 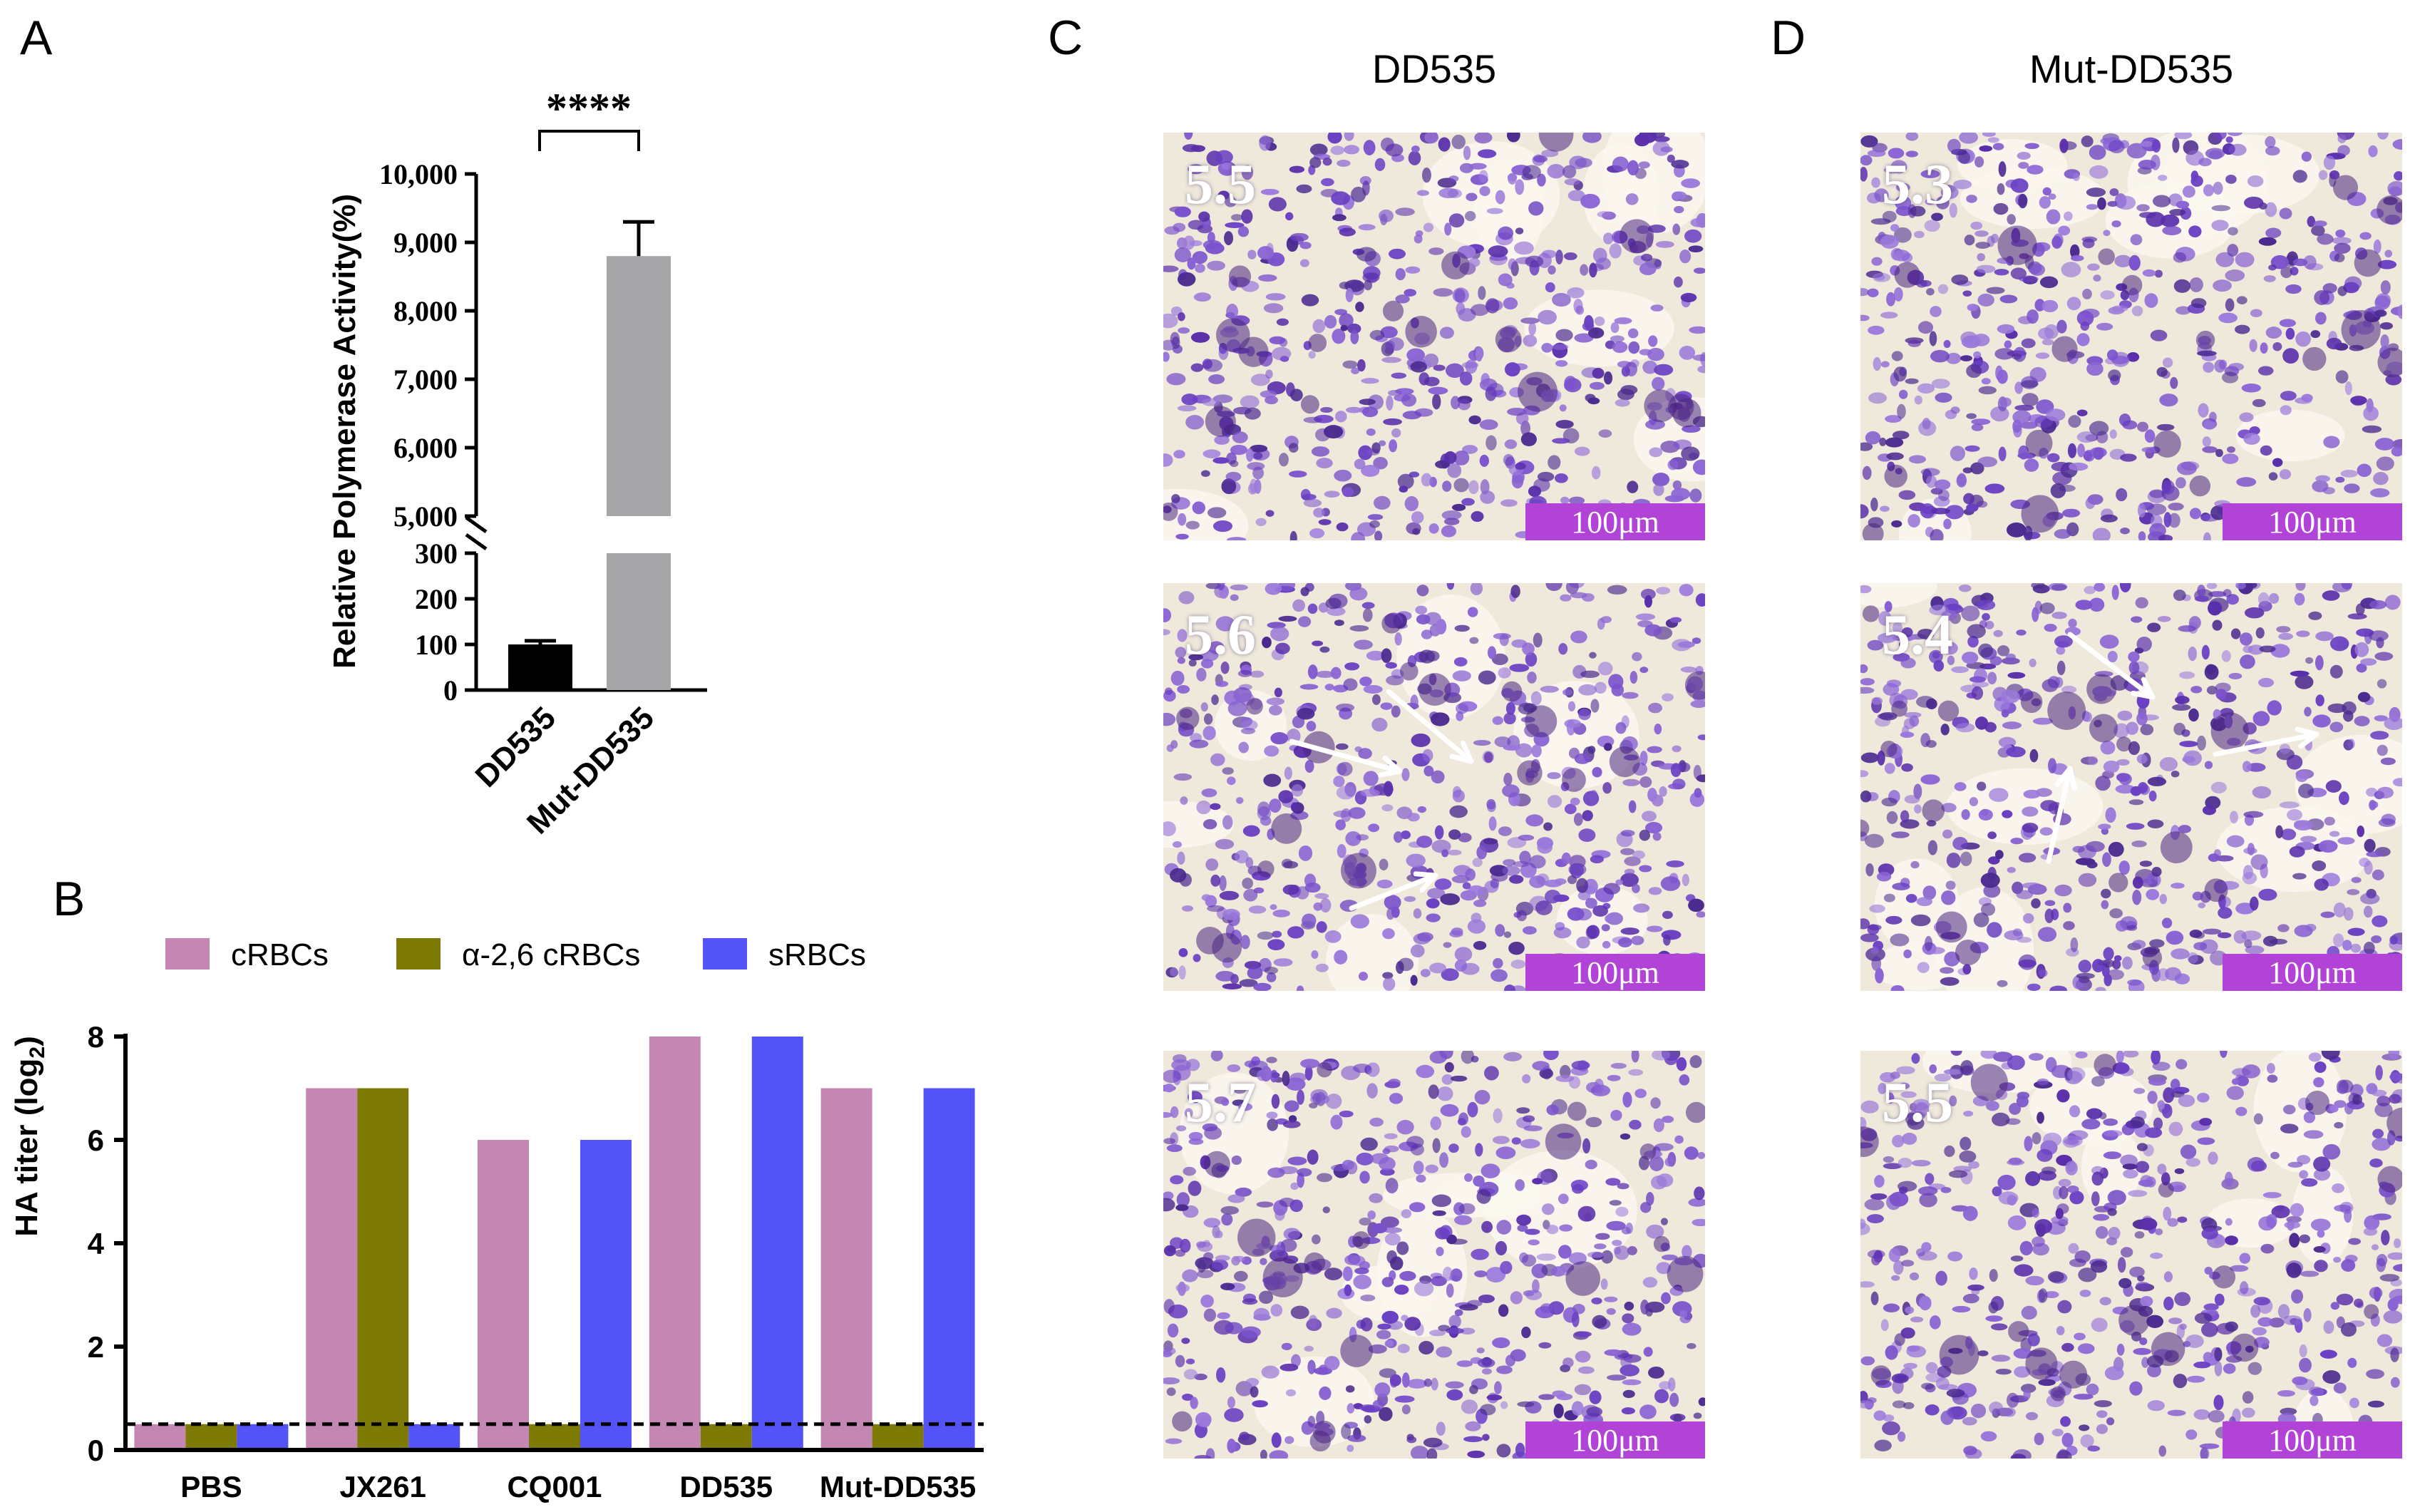 What do you see at coordinates (2312, 521) in the screenshot?
I see `scale-bar: 100μm` at bounding box center [2312, 521].